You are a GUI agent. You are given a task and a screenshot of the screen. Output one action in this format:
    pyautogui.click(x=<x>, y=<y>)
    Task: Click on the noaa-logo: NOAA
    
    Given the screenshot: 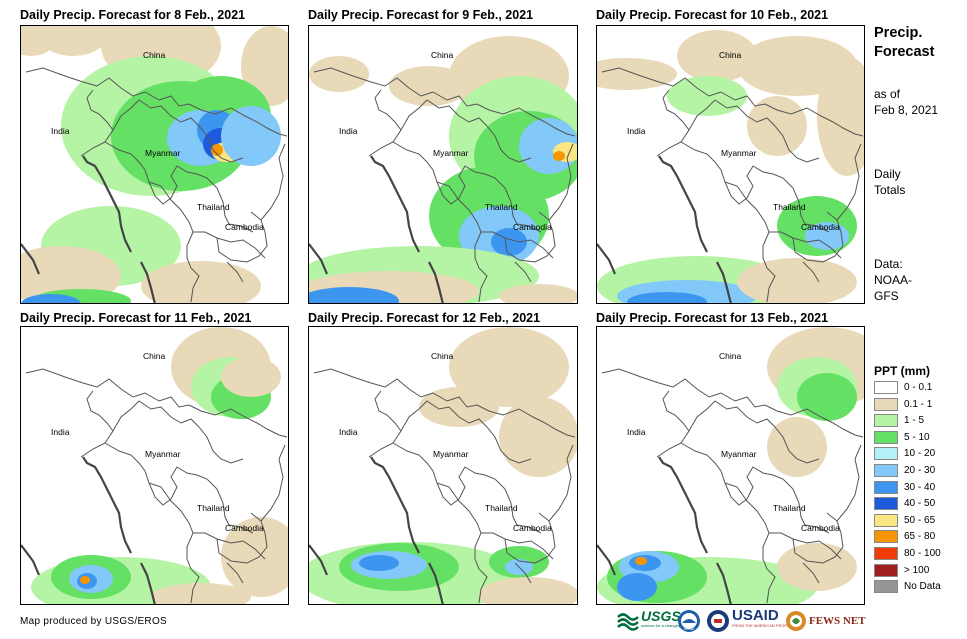 What is the action you would take?
    pyautogui.click(x=689, y=621)
    